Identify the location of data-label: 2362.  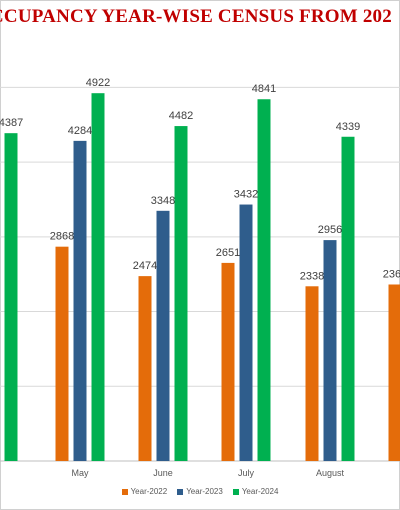
(391, 274).